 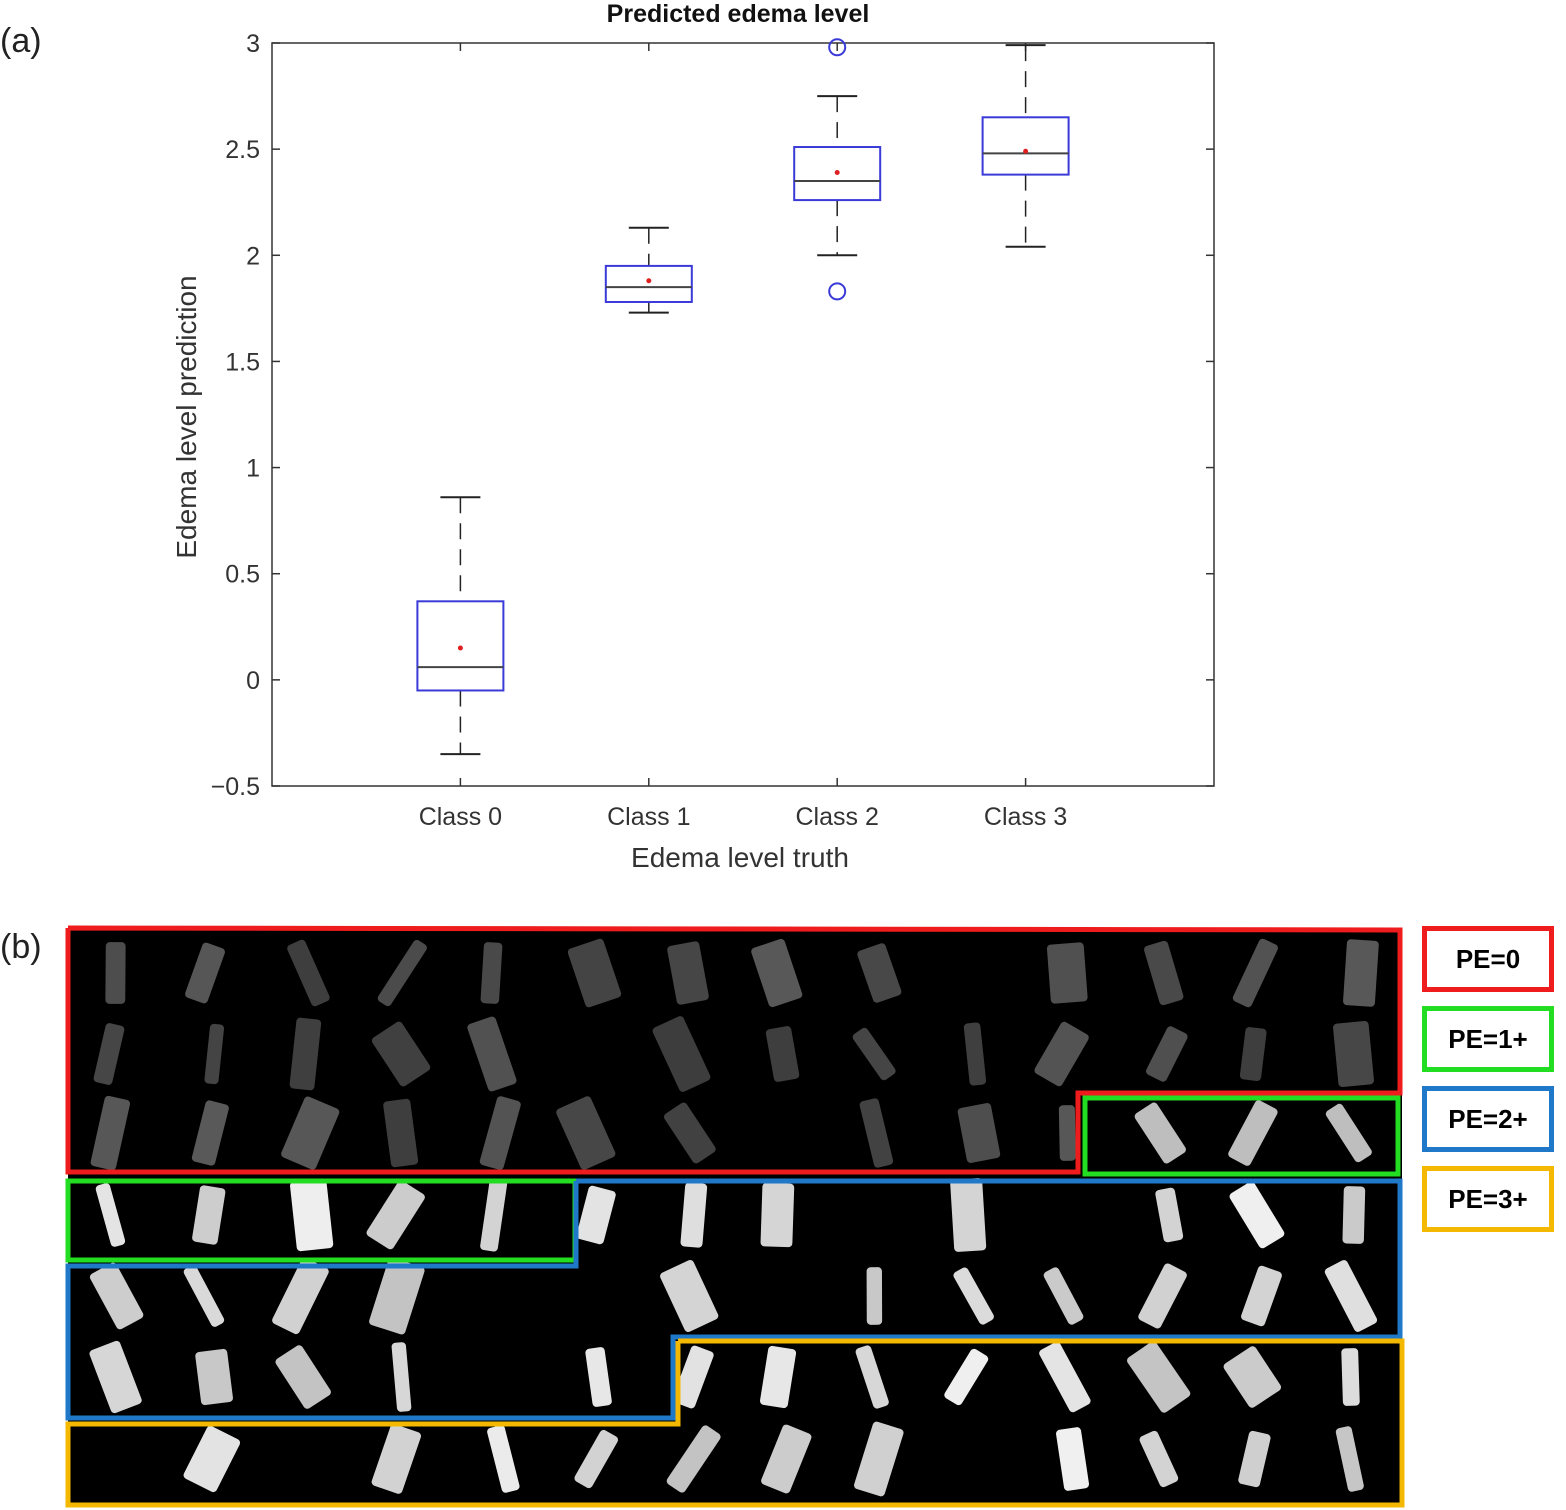 I want to click on group-outline-pe0, so click(x=734, y=1050).